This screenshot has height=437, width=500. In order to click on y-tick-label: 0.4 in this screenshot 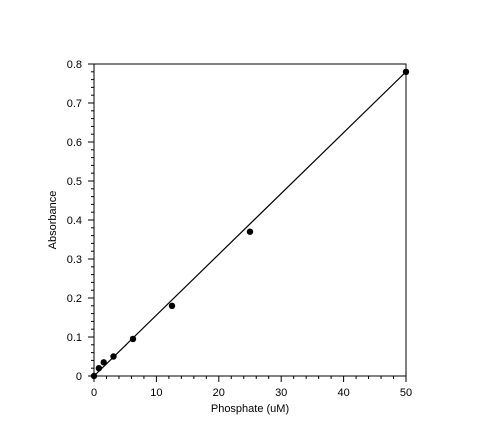, I will do `click(74, 221)`.